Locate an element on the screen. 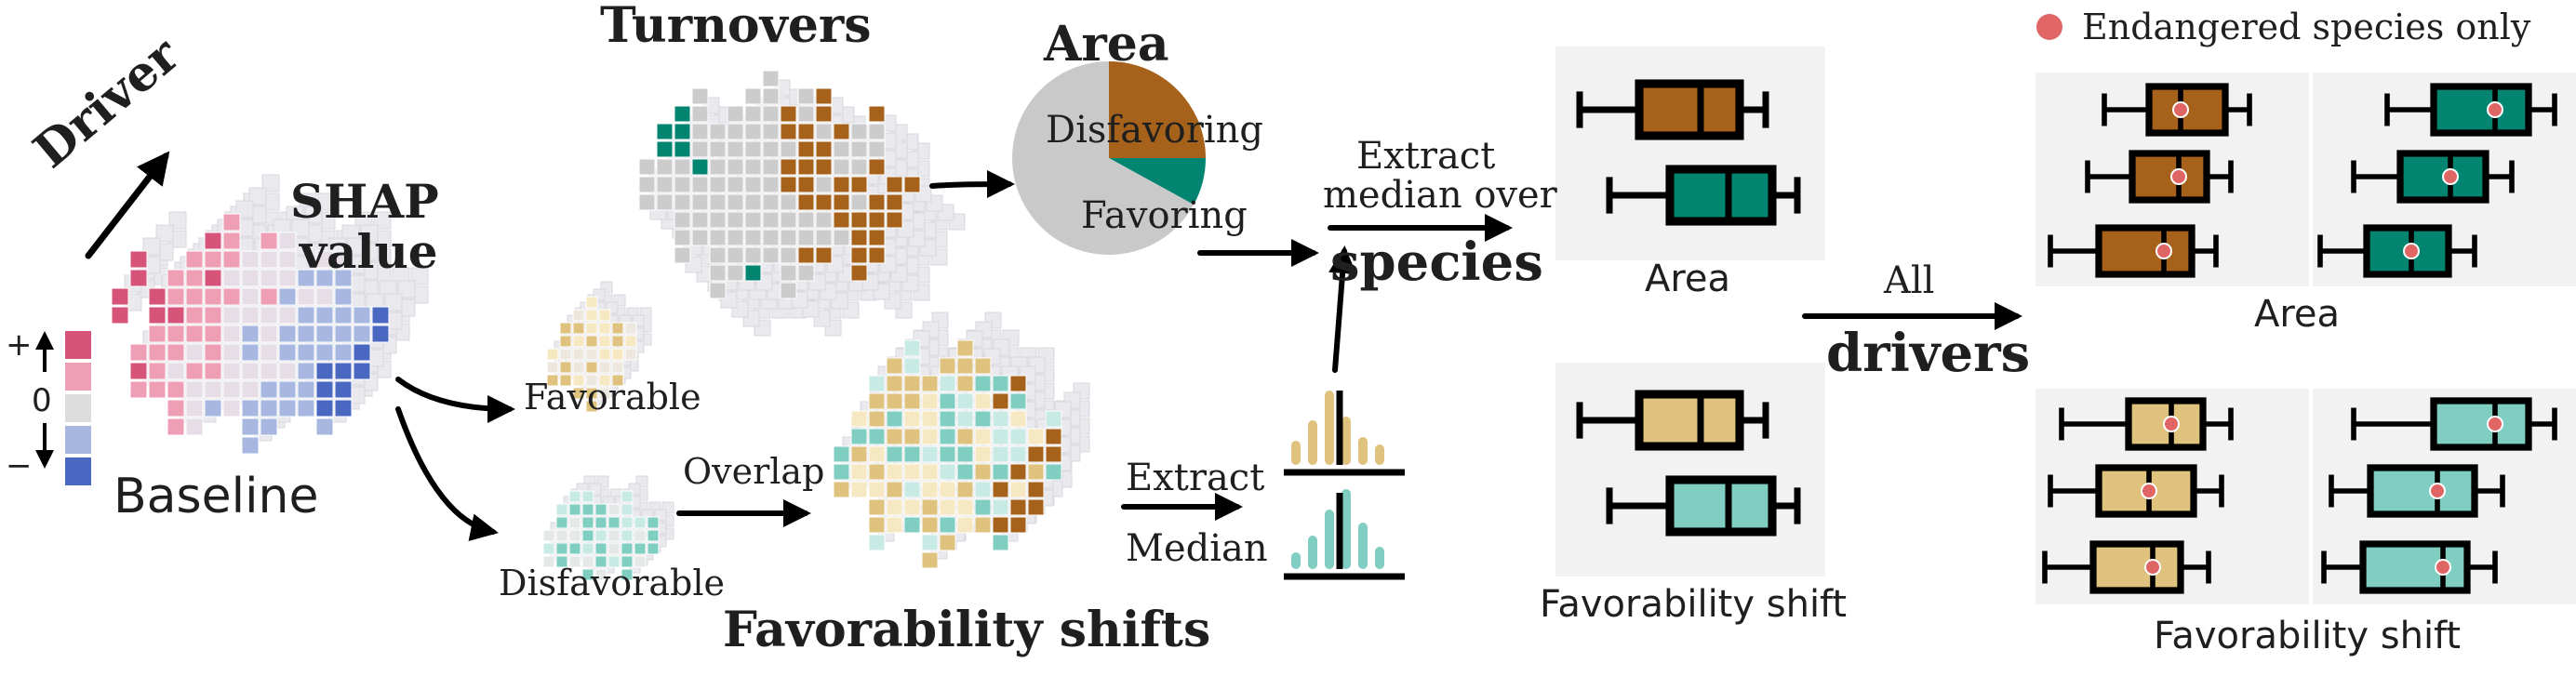  shap-value-title-line1: SHAP is located at coordinates (364, 201).